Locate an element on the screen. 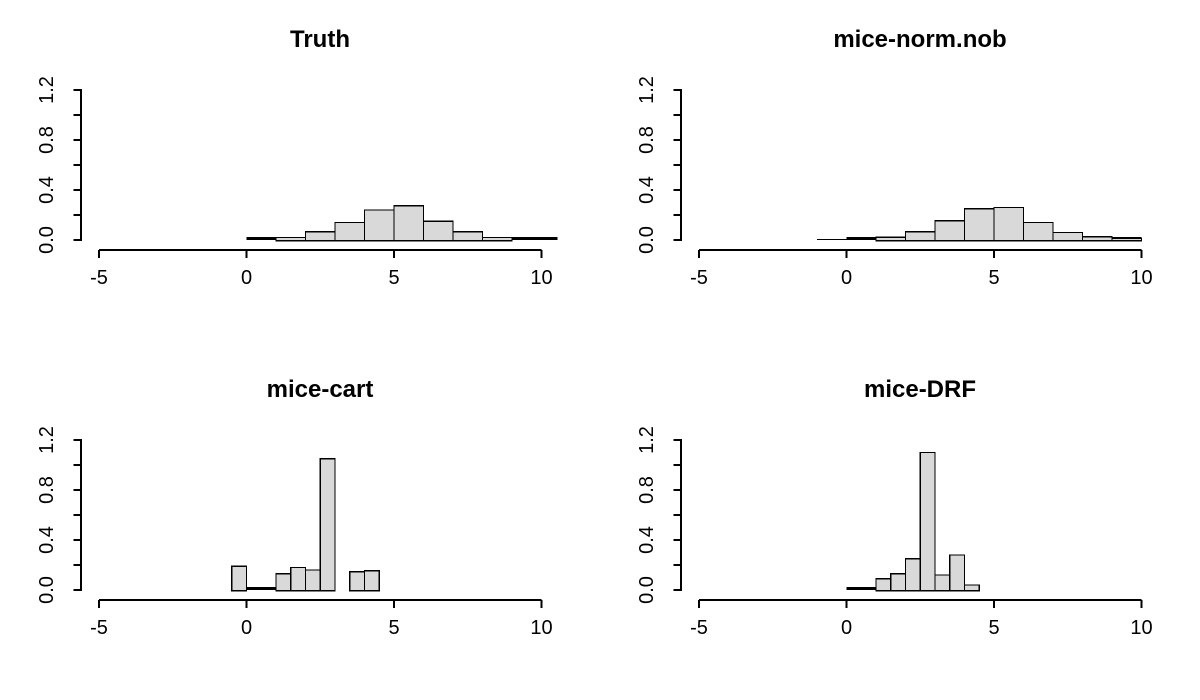 The height and width of the screenshot is (700, 1200). histogram-panel-truth: 0.0 0.4 0.8 1.2 -5 0 5 10 is located at coordinates (297, 182).